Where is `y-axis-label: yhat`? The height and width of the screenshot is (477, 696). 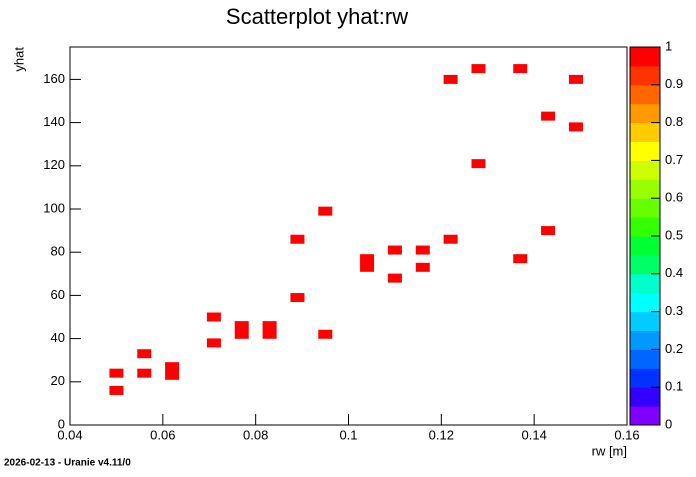 y-axis-label: yhat is located at coordinates (18, 59).